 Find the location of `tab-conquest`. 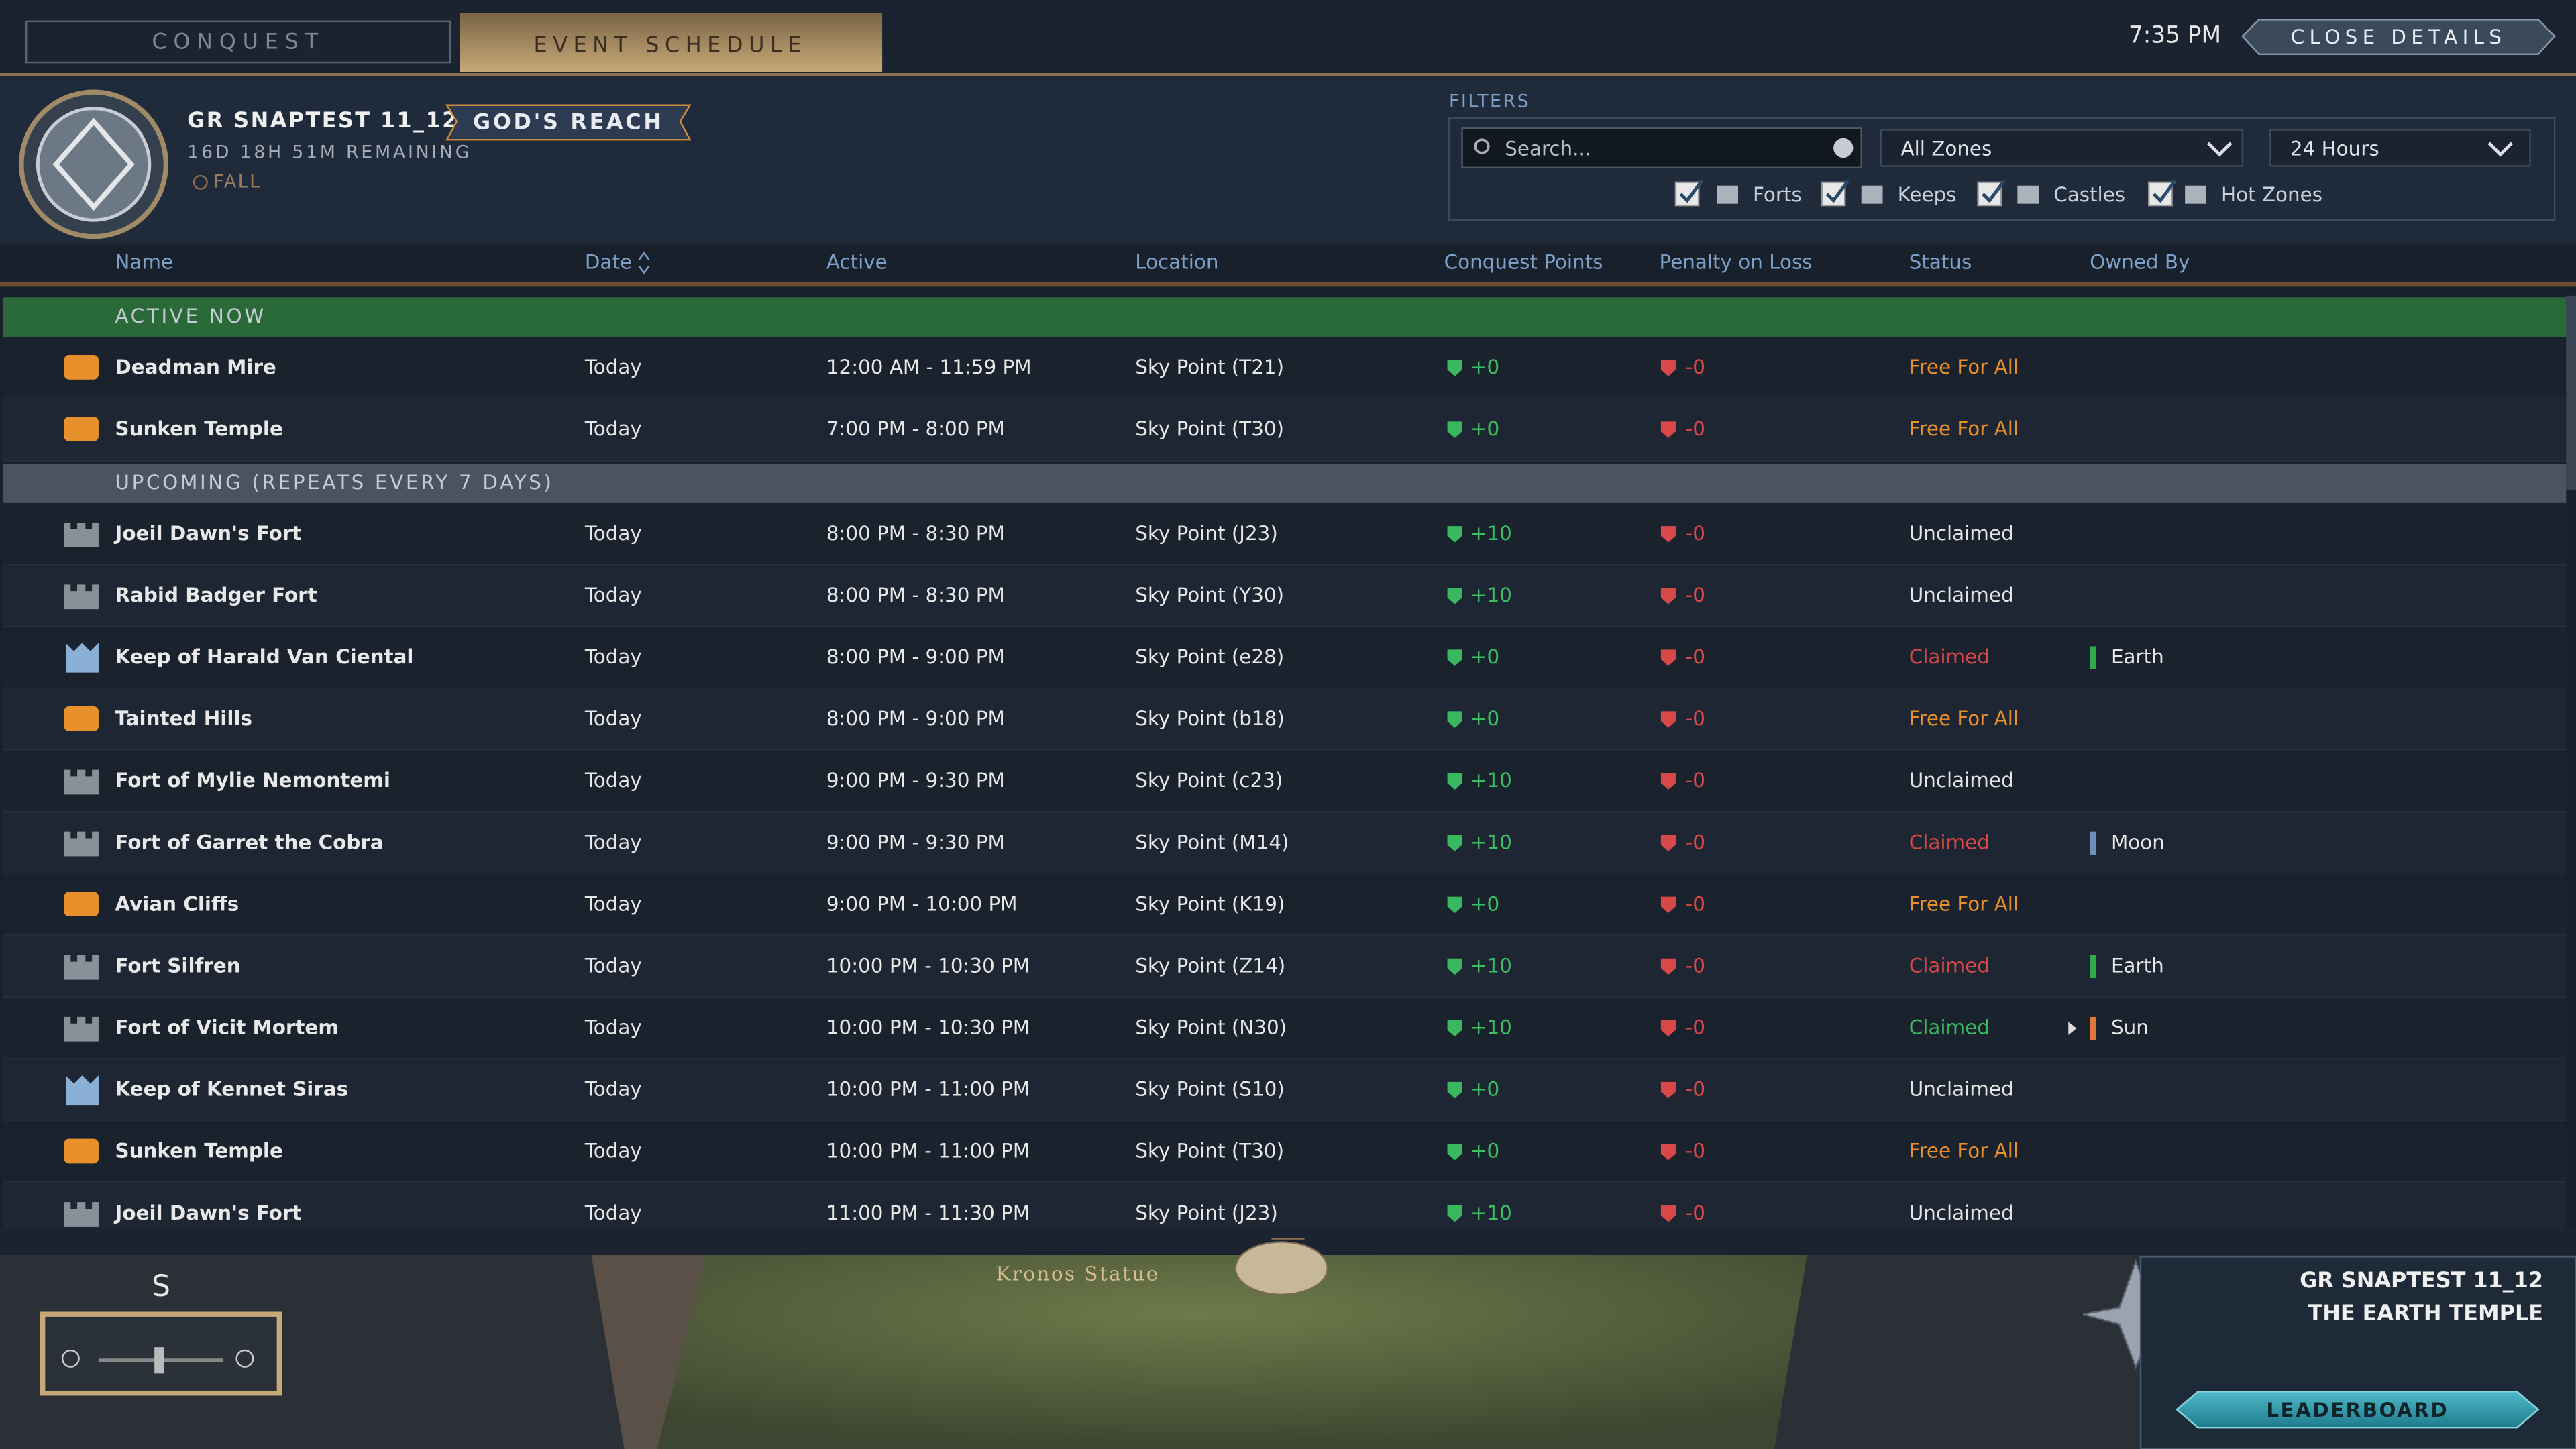

tab-conquest is located at coordinates (238, 42).